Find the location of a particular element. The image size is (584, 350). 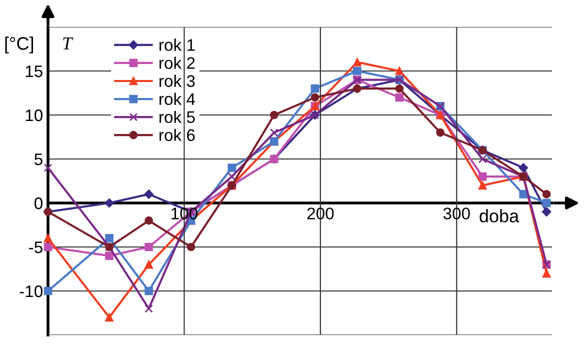

legend-label: rok 6 is located at coordinates (177, 135).